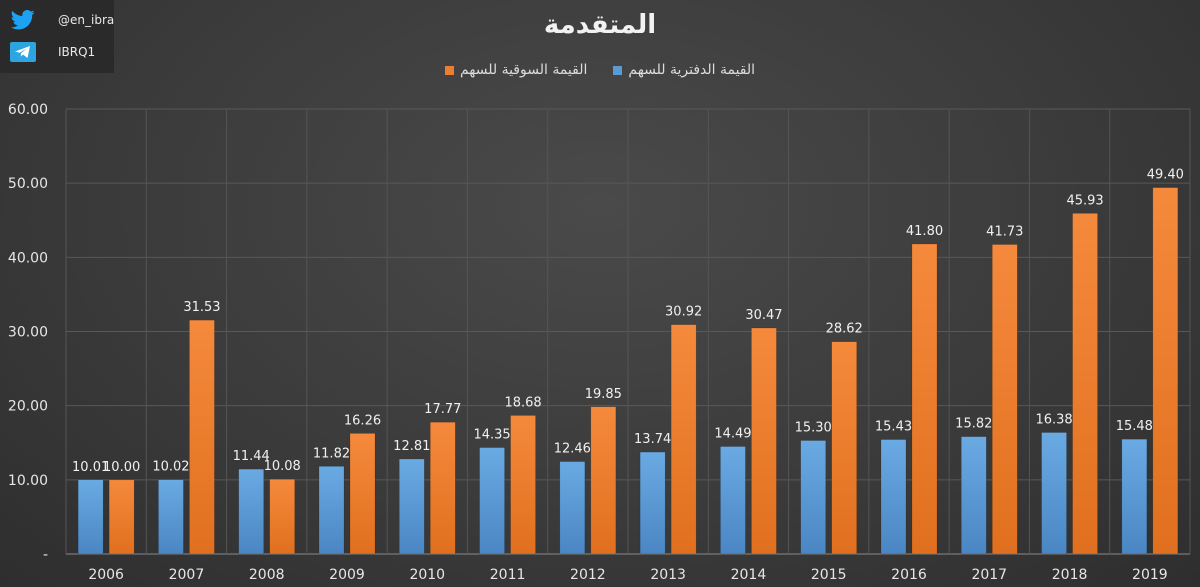 This screenshot has height=587, width=1200. I want to click on book-value-label: 10.02, so click(170, 467).